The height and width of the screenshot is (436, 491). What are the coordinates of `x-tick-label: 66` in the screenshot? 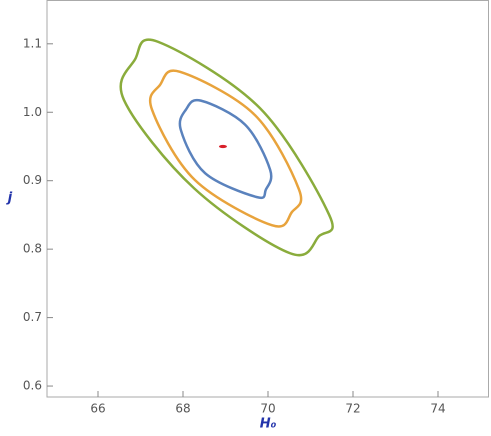 It's located at (97, 409).